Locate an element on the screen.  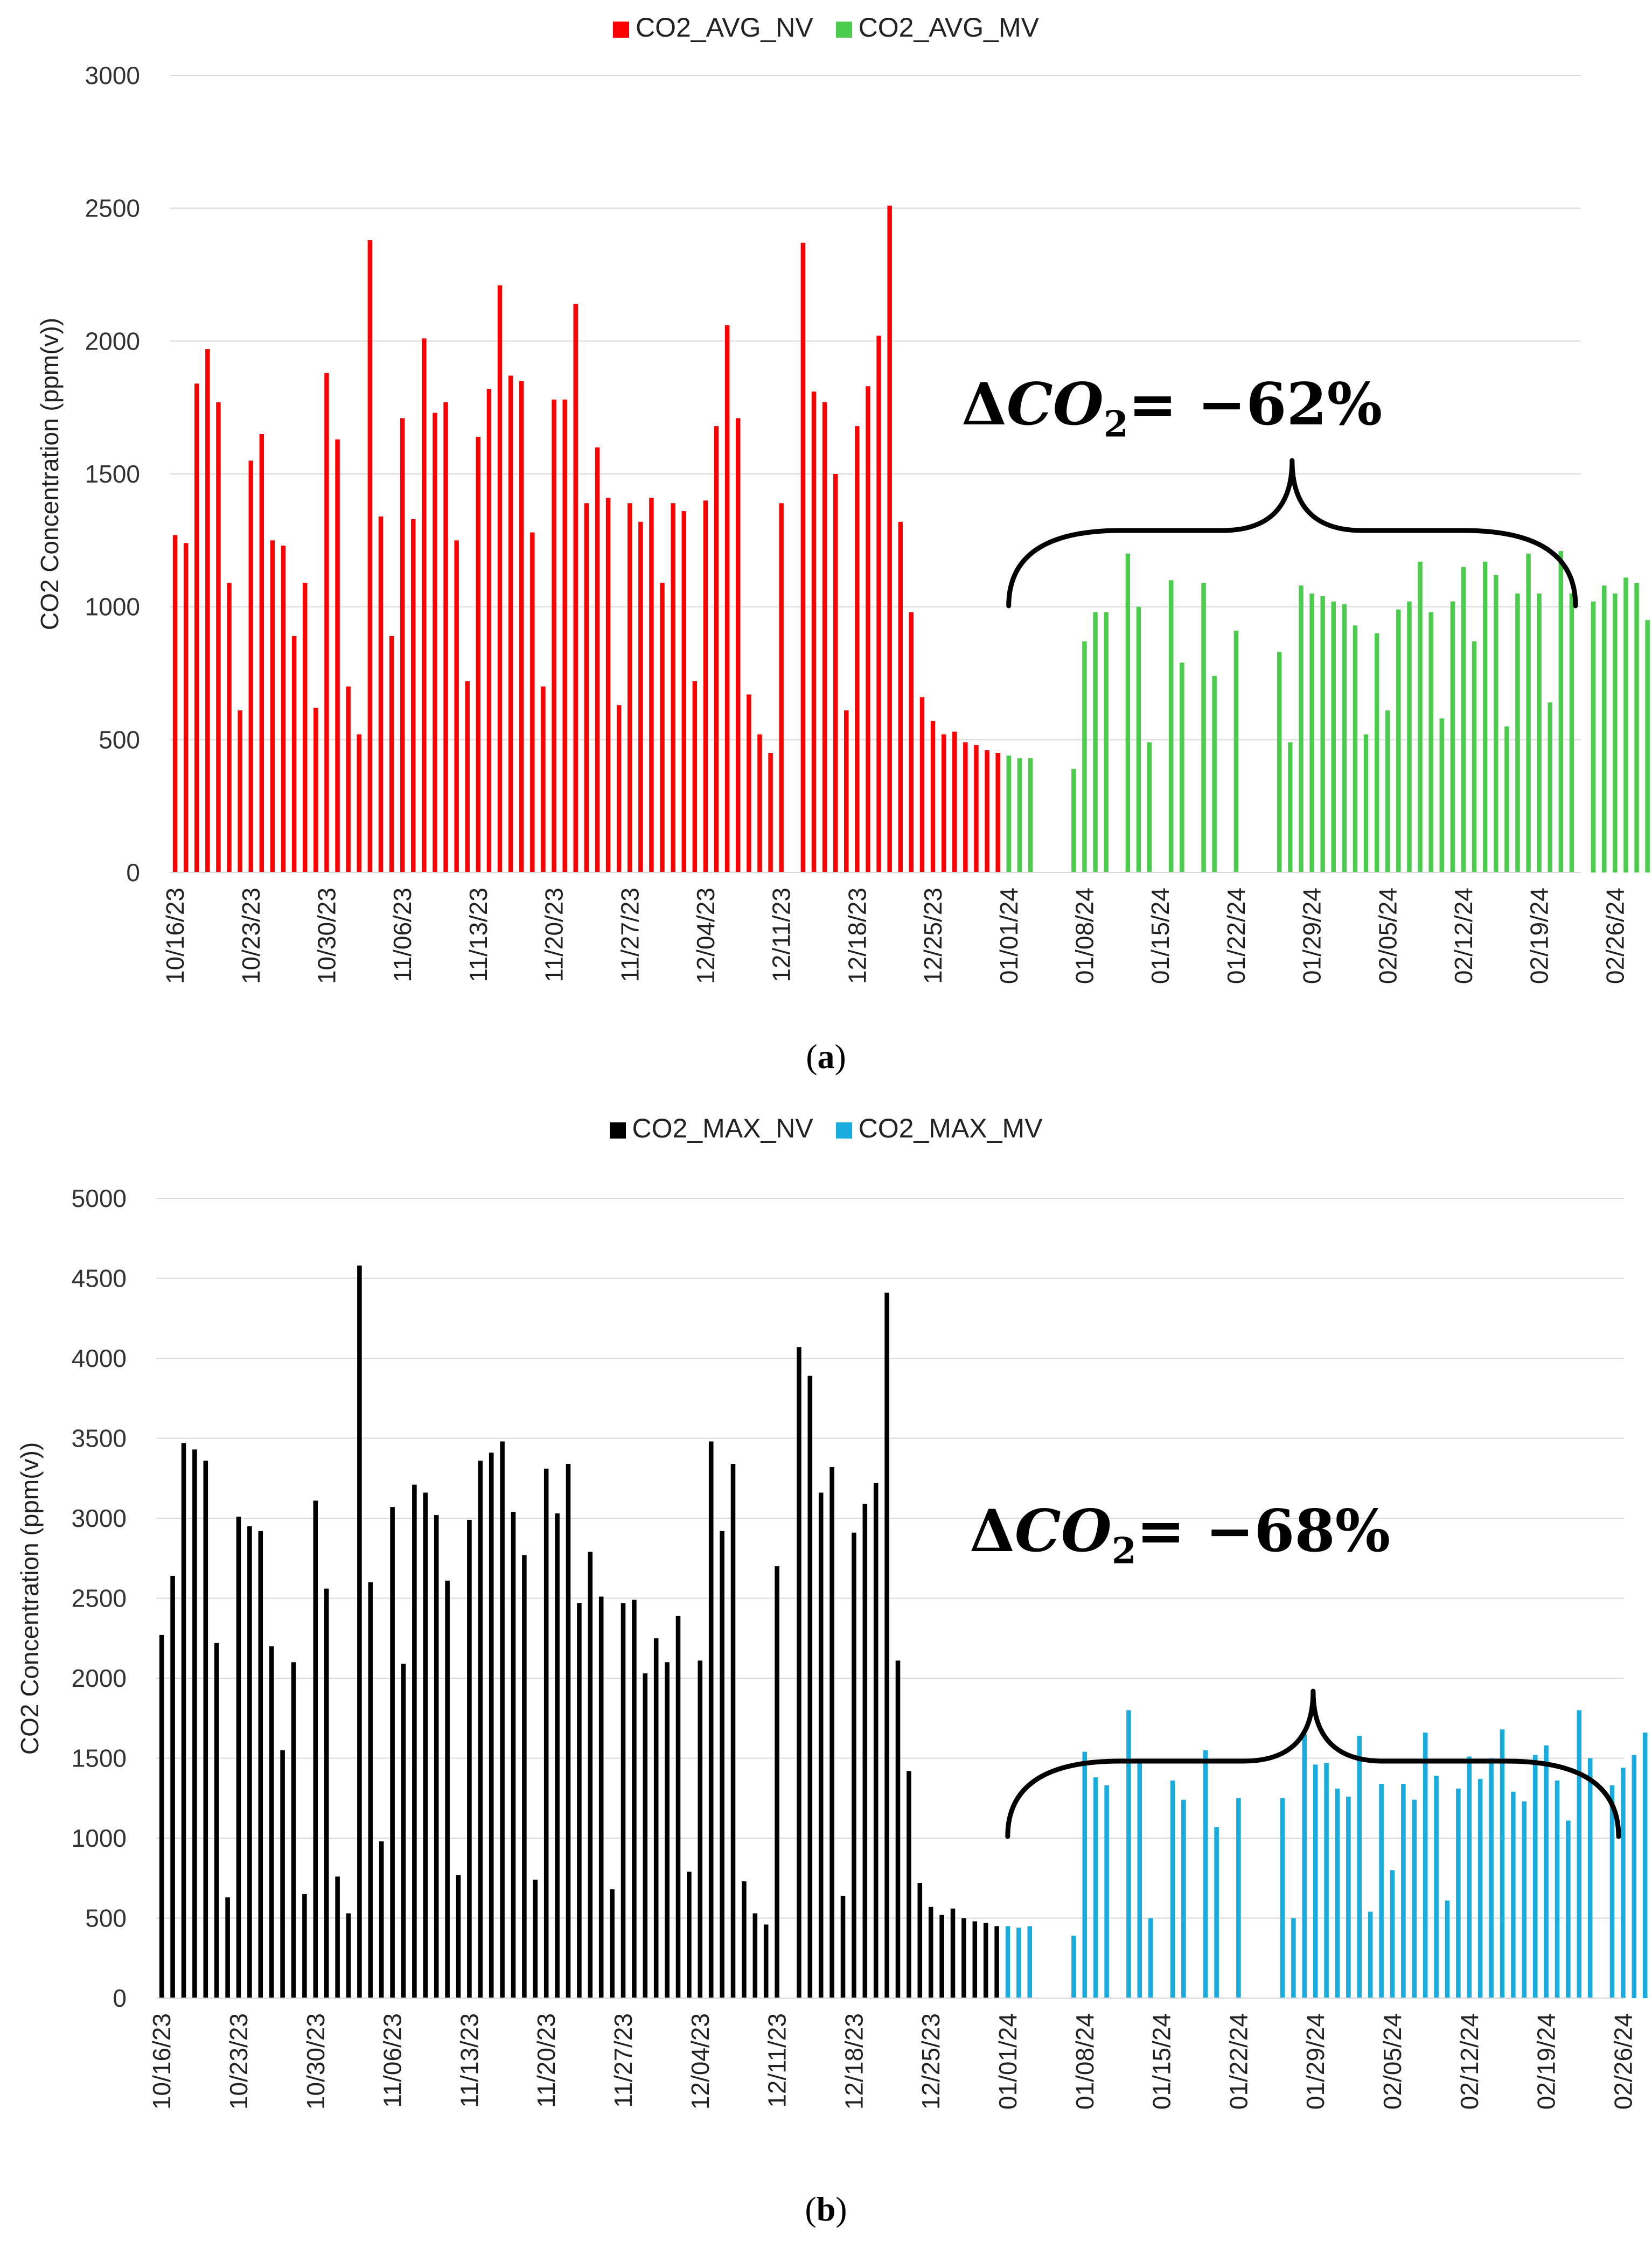
delta-symbol-a: Δ is located at coordinates (984, 405).